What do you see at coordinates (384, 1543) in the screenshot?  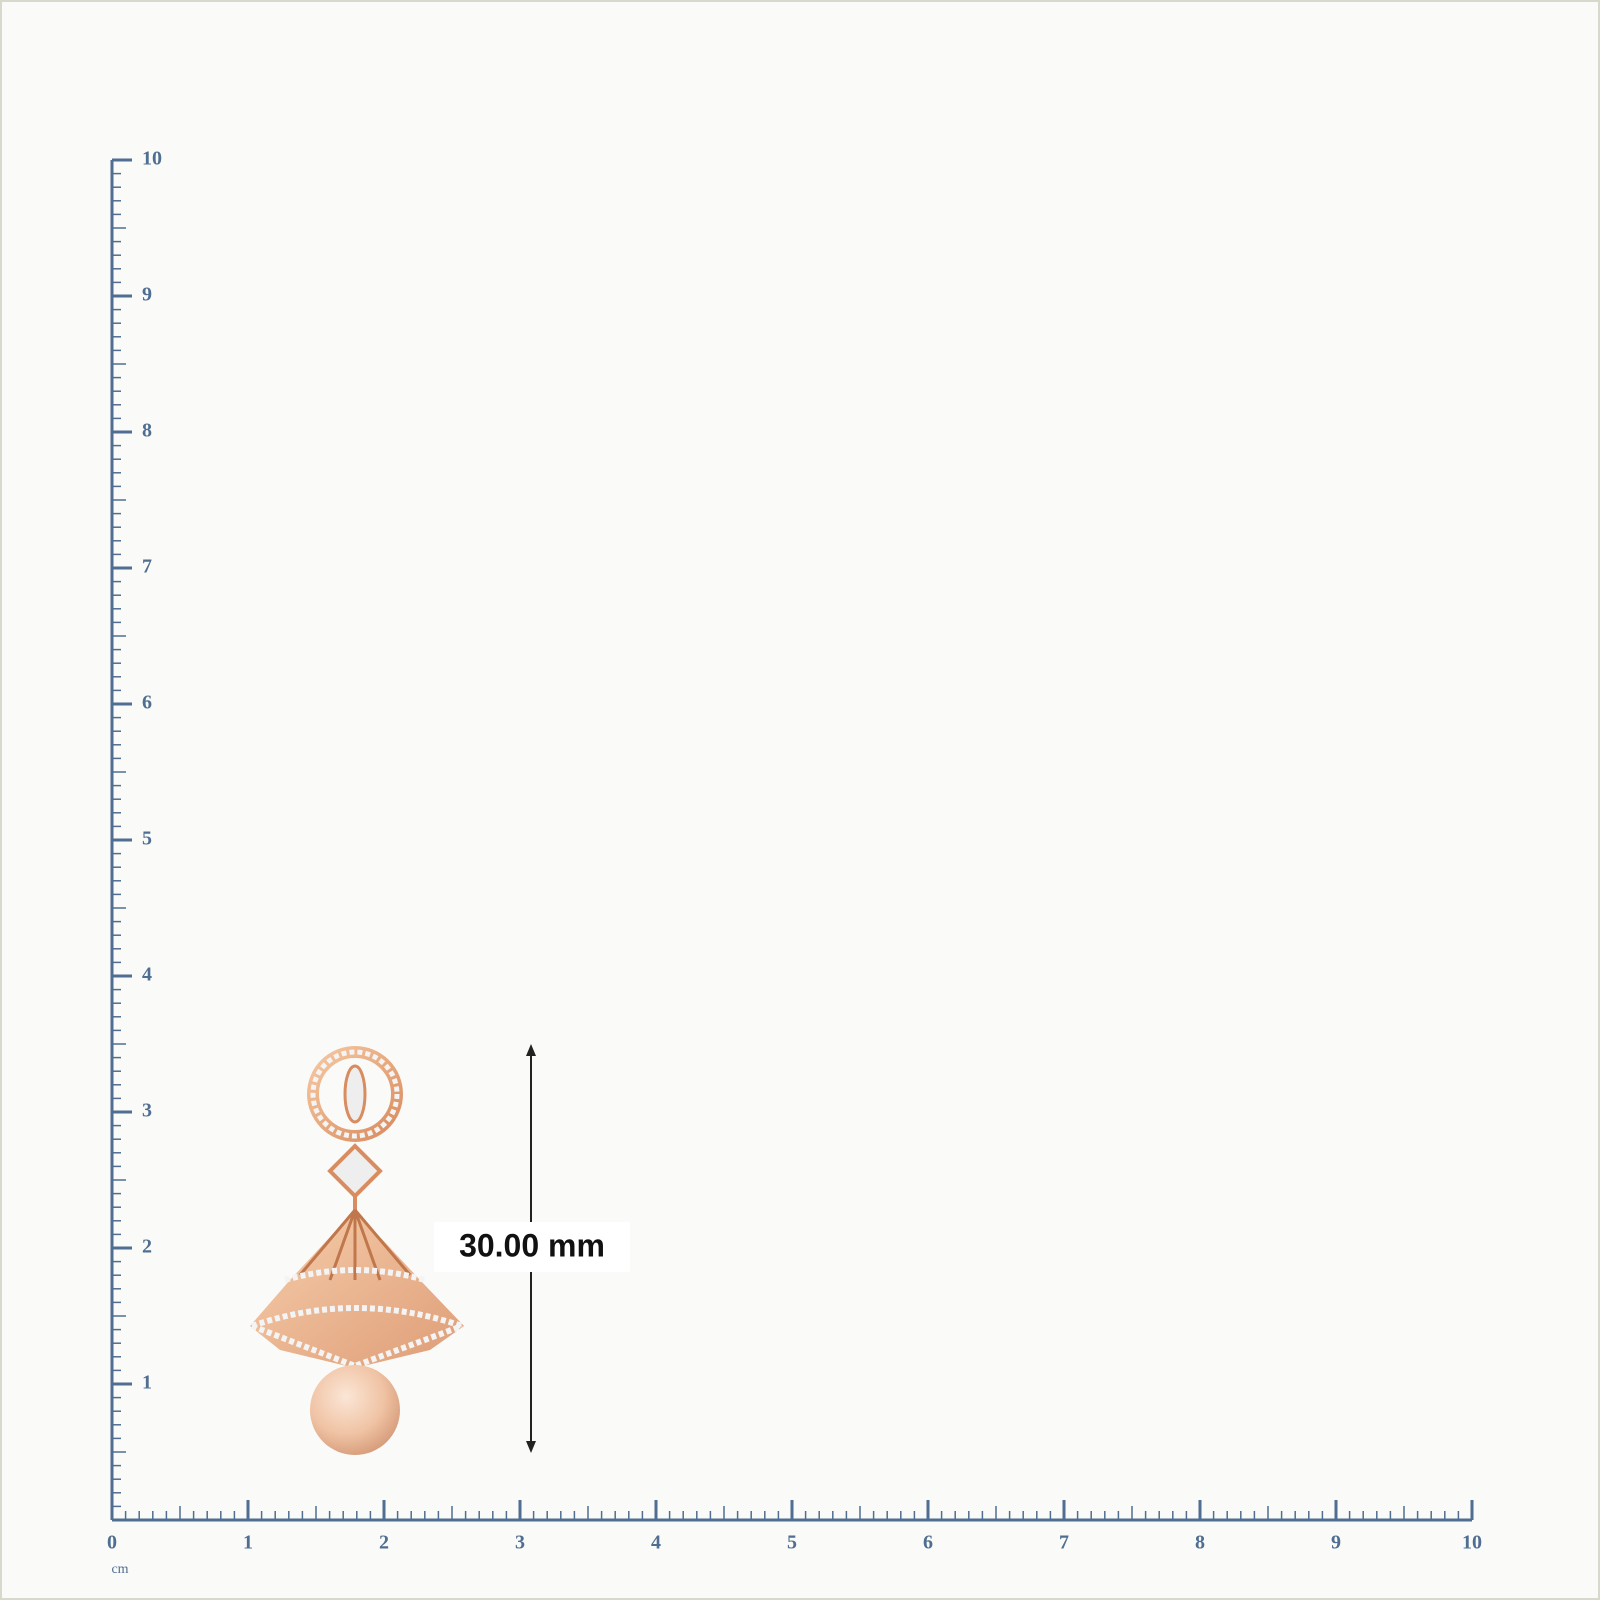 I see `x-label: 2` at bounding box center [384, 1543].